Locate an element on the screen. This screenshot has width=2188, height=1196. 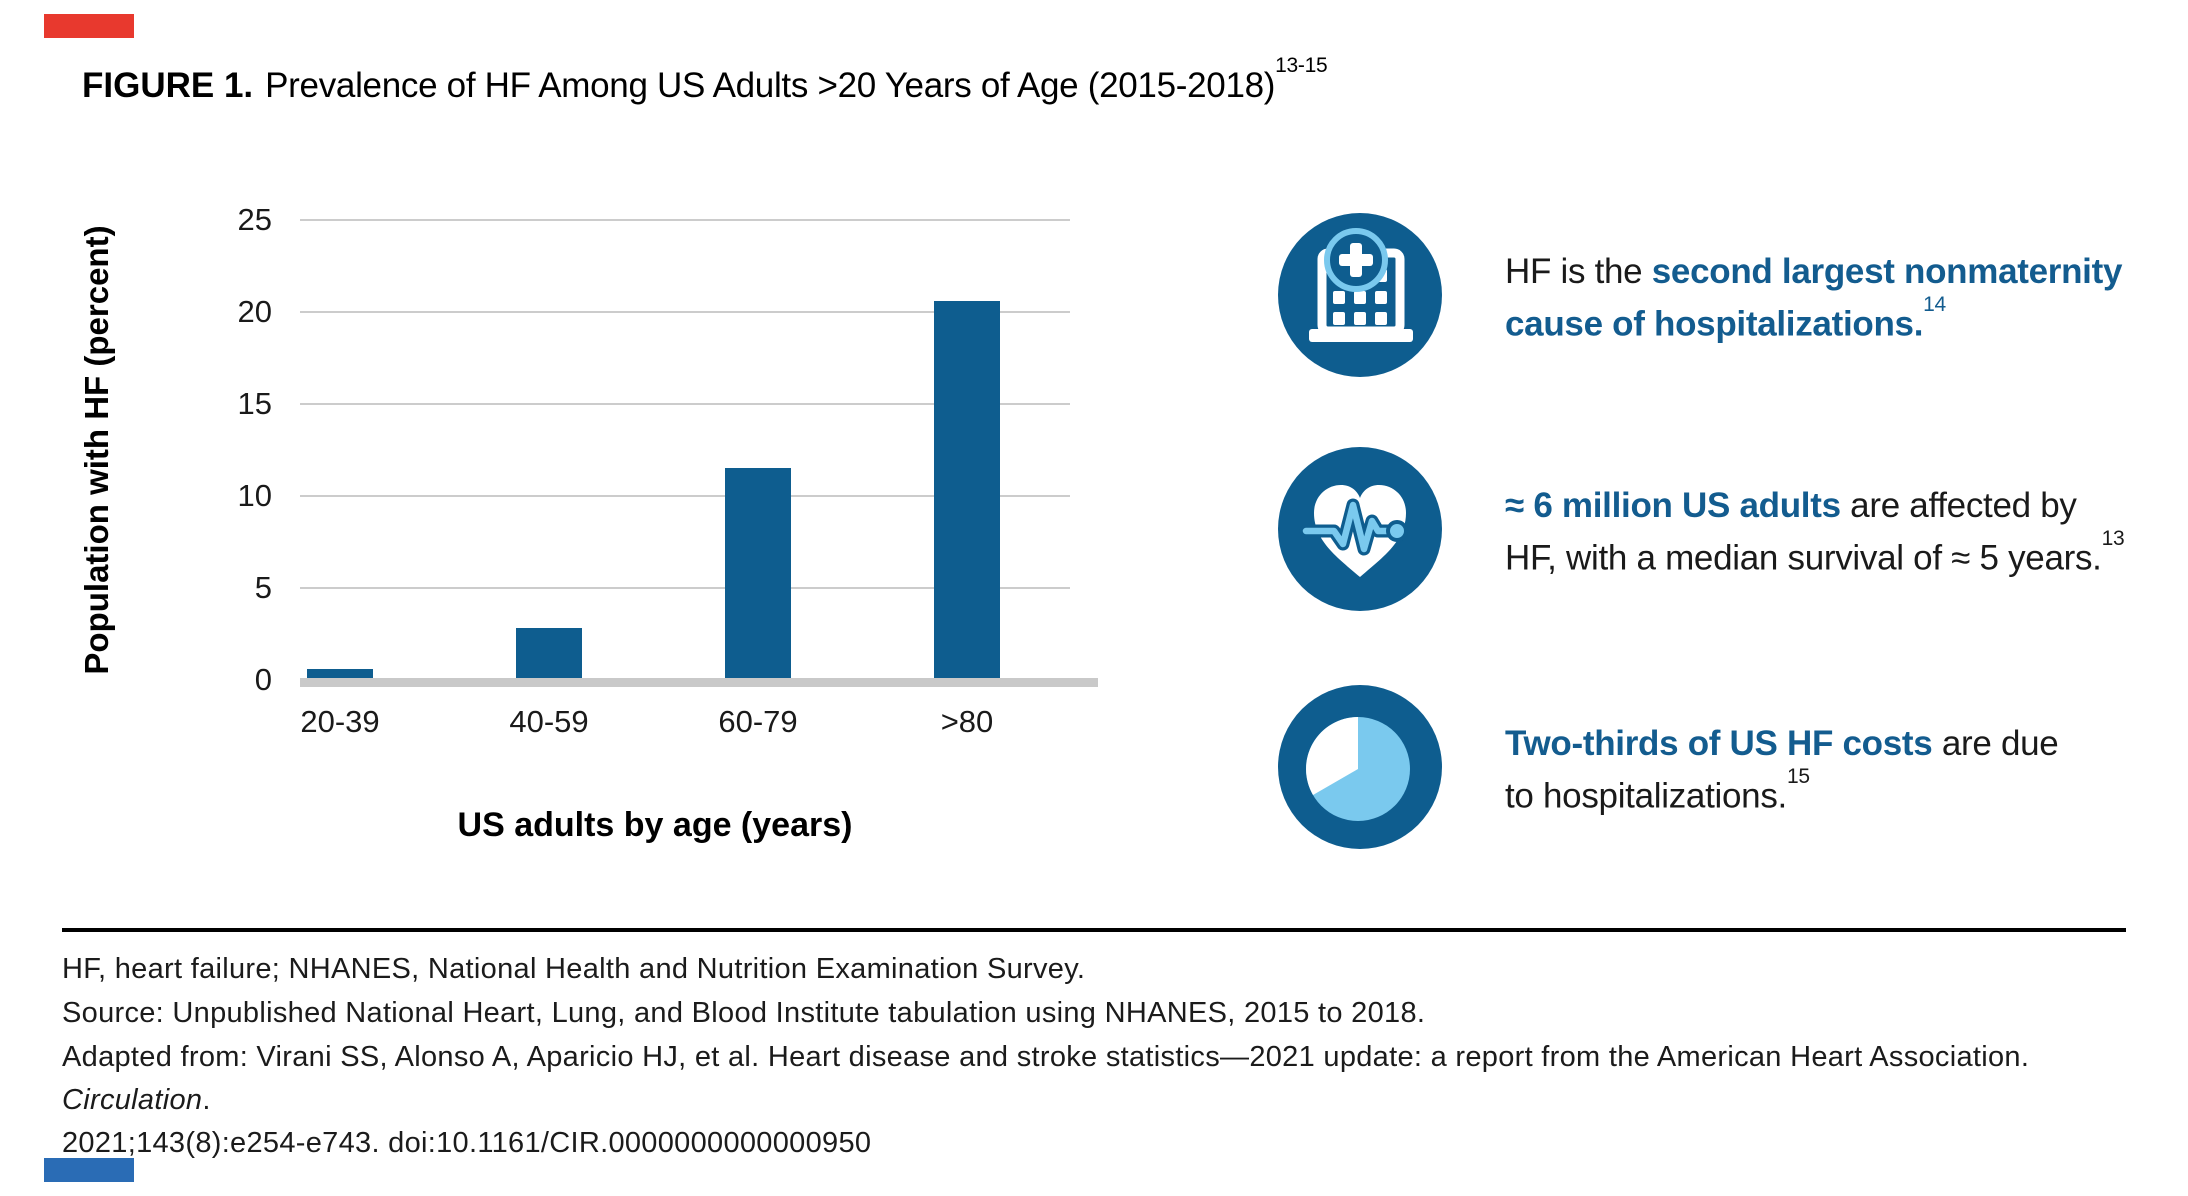
x-tick-label: >80 is located at coordinates (967, 721).